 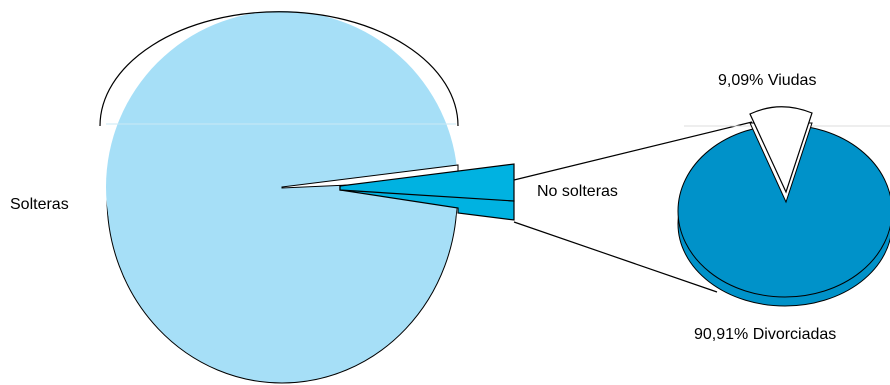 What do you see at coordinates (39, 204) in the screenshot?
I see `label-solteras: Solteras` at bounding box center [39, 204].